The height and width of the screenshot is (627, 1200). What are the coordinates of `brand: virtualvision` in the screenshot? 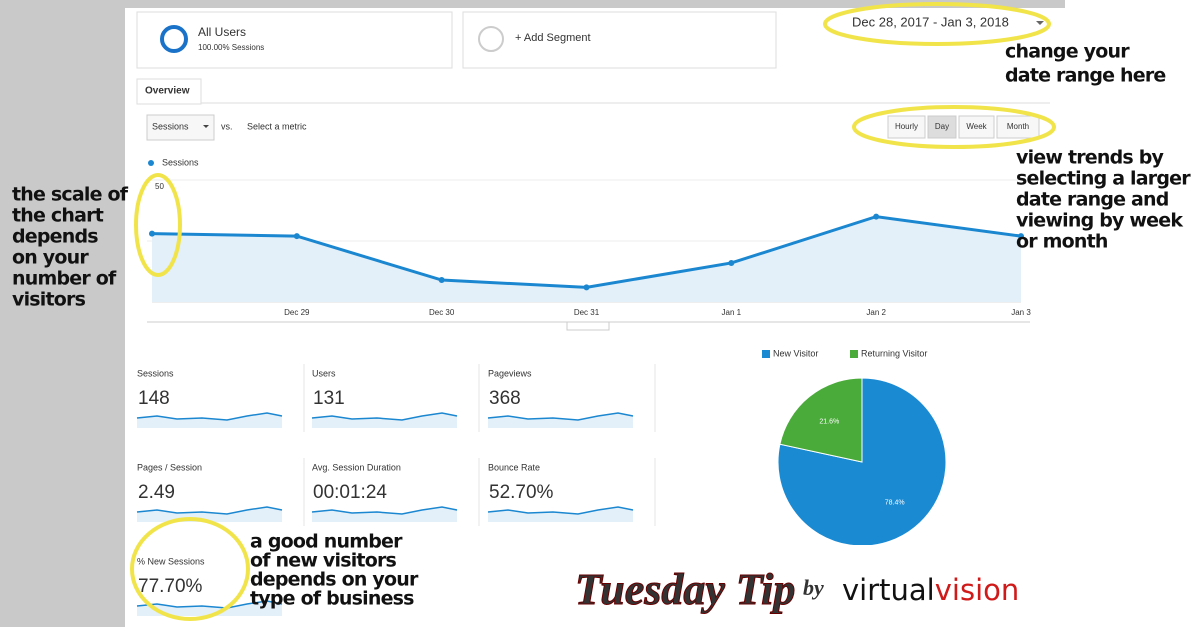 It's located at (930, 590).